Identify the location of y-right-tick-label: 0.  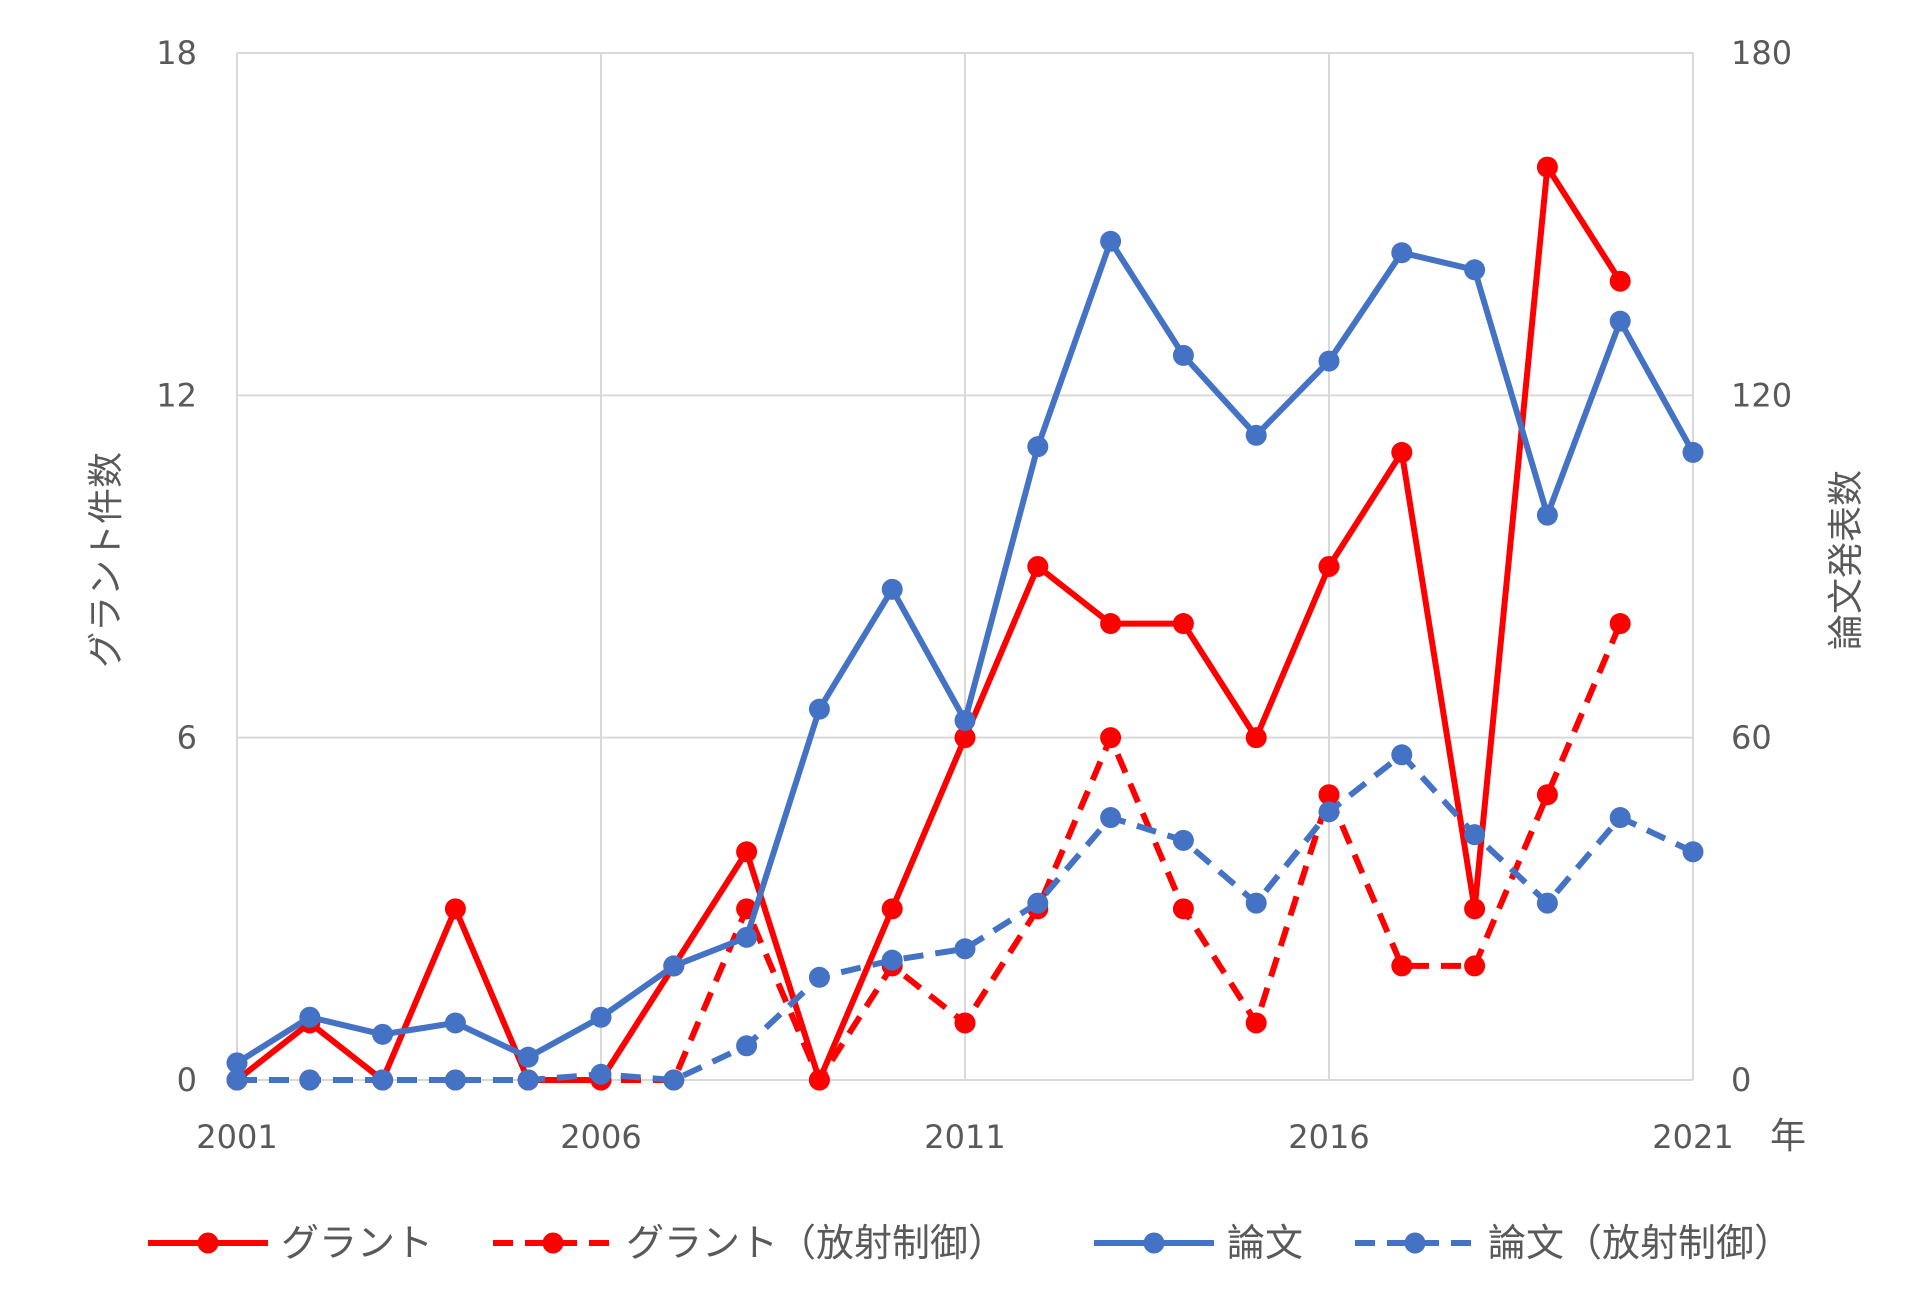
(1741, 1080).